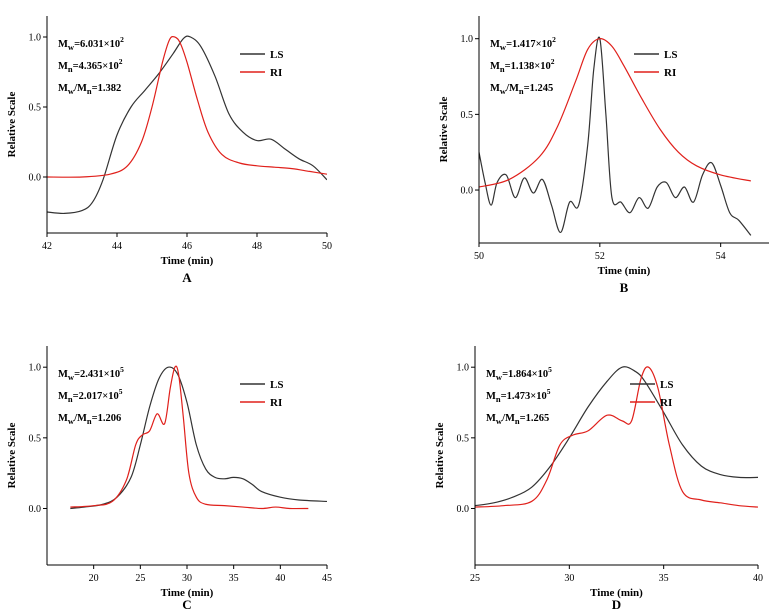 The height and width of the screenshot is (616, 769). What do you see at coordinates (90, 65) in the screenshot?
I see `annotation-text: Mn=4.365×102` at bounding box center [90, 65].